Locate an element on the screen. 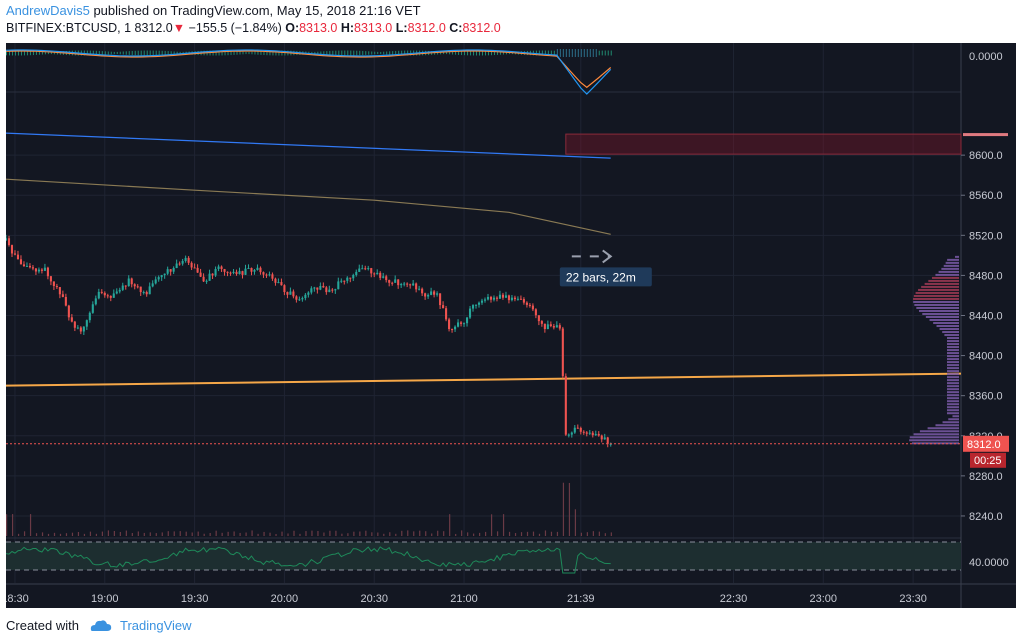  created-with-text: Created with is located at coordinates (42, 625).